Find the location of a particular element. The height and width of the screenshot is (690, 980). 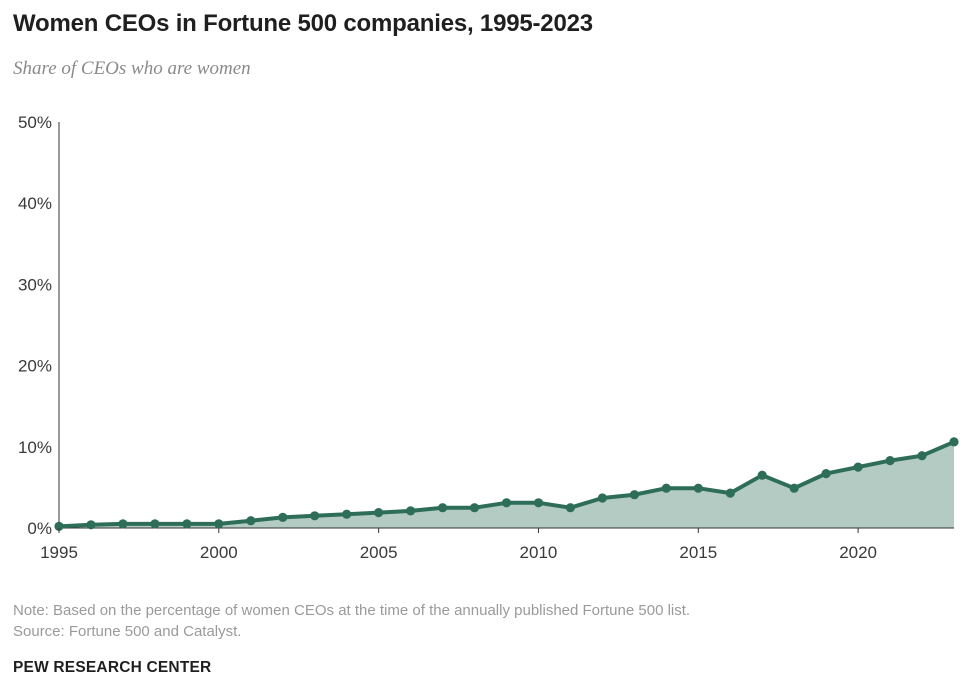

data-point-2016 is located at coordinates (730, 493).